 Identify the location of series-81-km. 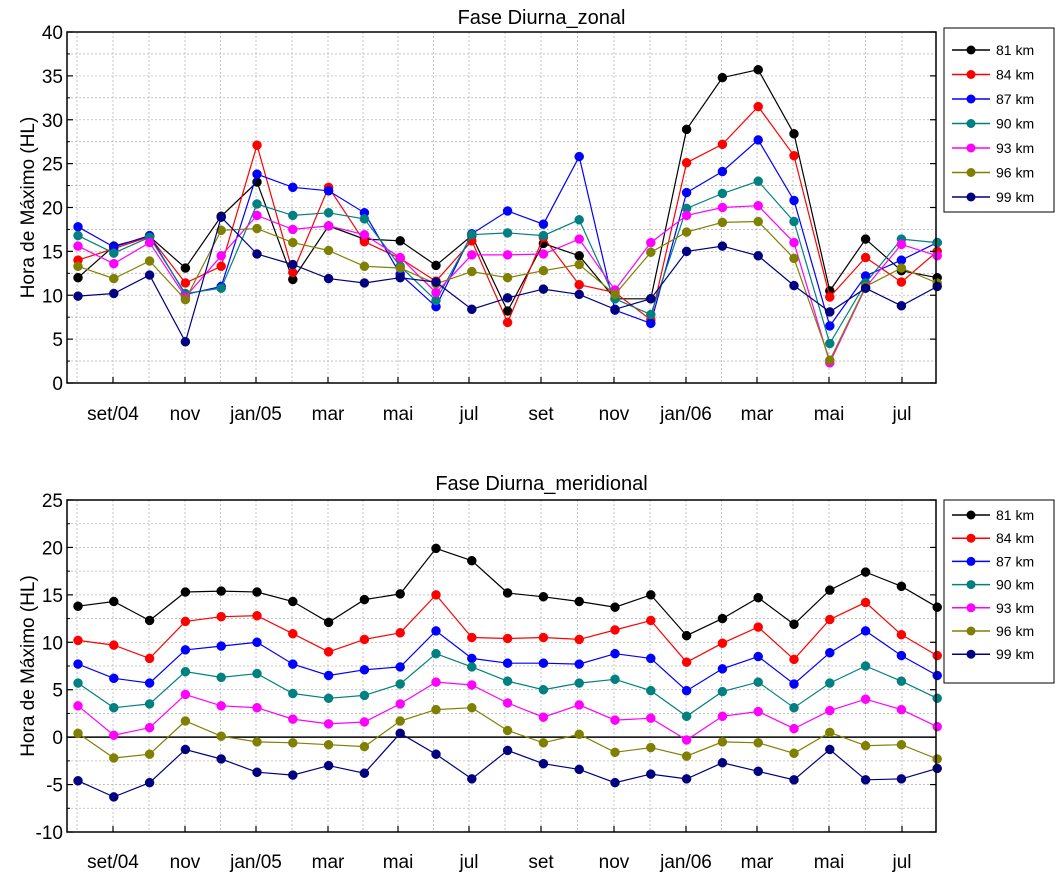
(507, 592).